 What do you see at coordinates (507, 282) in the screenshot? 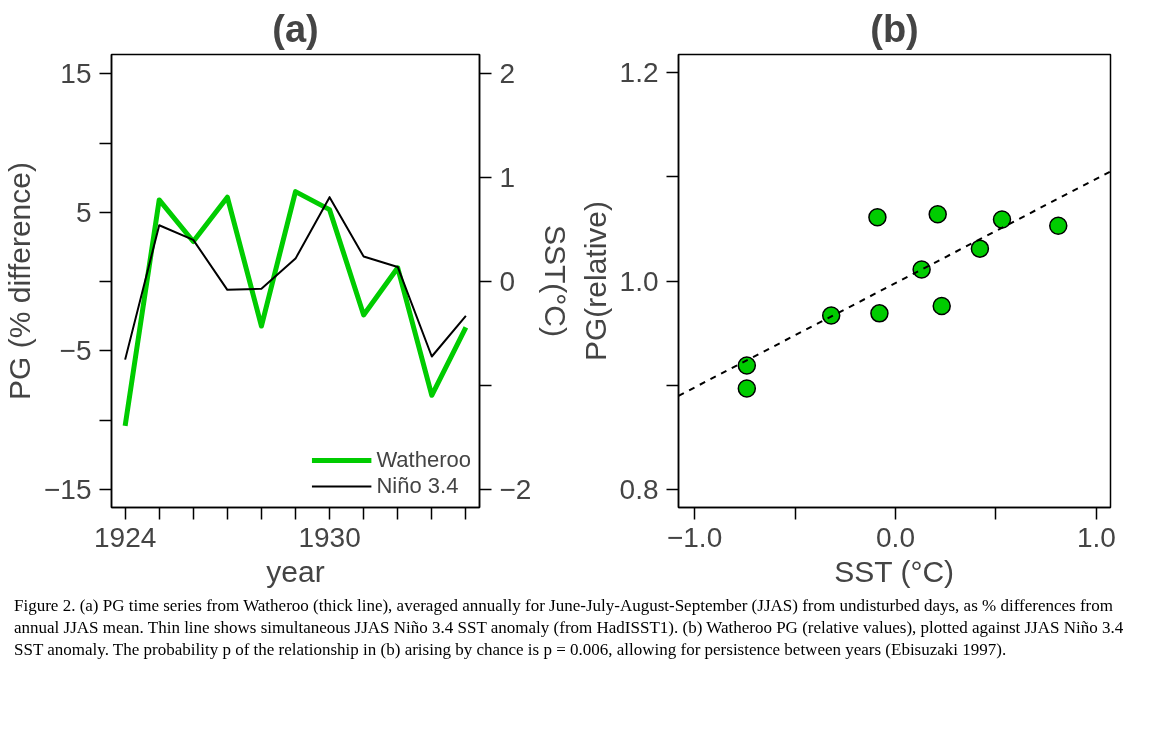
I see `y2-tick-label: 0` at bounding box center [507, 282].